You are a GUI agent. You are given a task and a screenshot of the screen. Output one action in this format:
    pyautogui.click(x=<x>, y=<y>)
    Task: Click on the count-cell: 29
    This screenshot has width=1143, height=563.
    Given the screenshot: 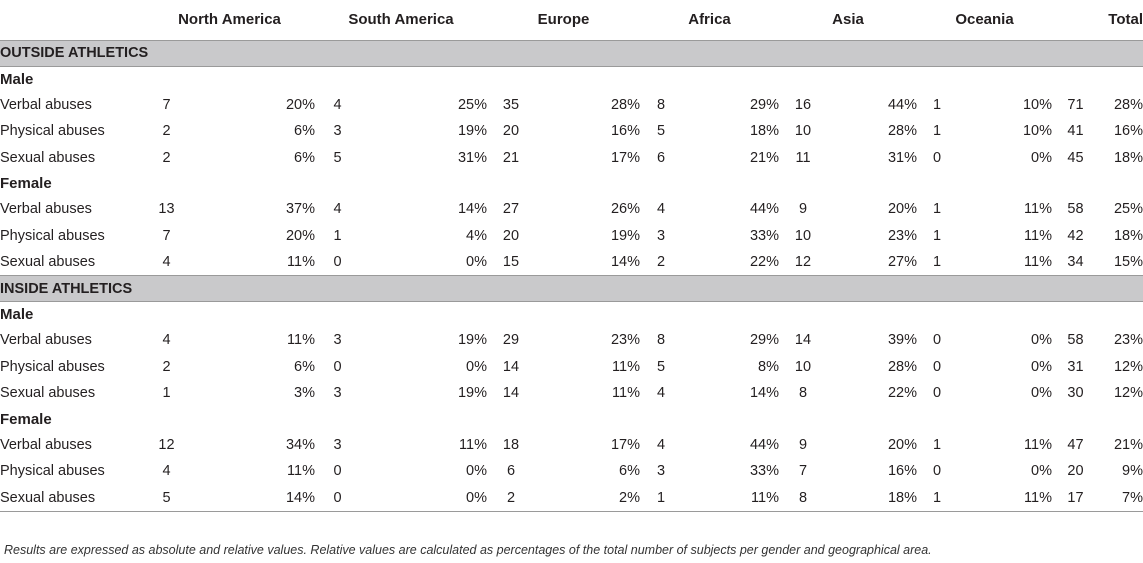 What is the action you would take?
    pyautogui.click(x=511, y=340)
    